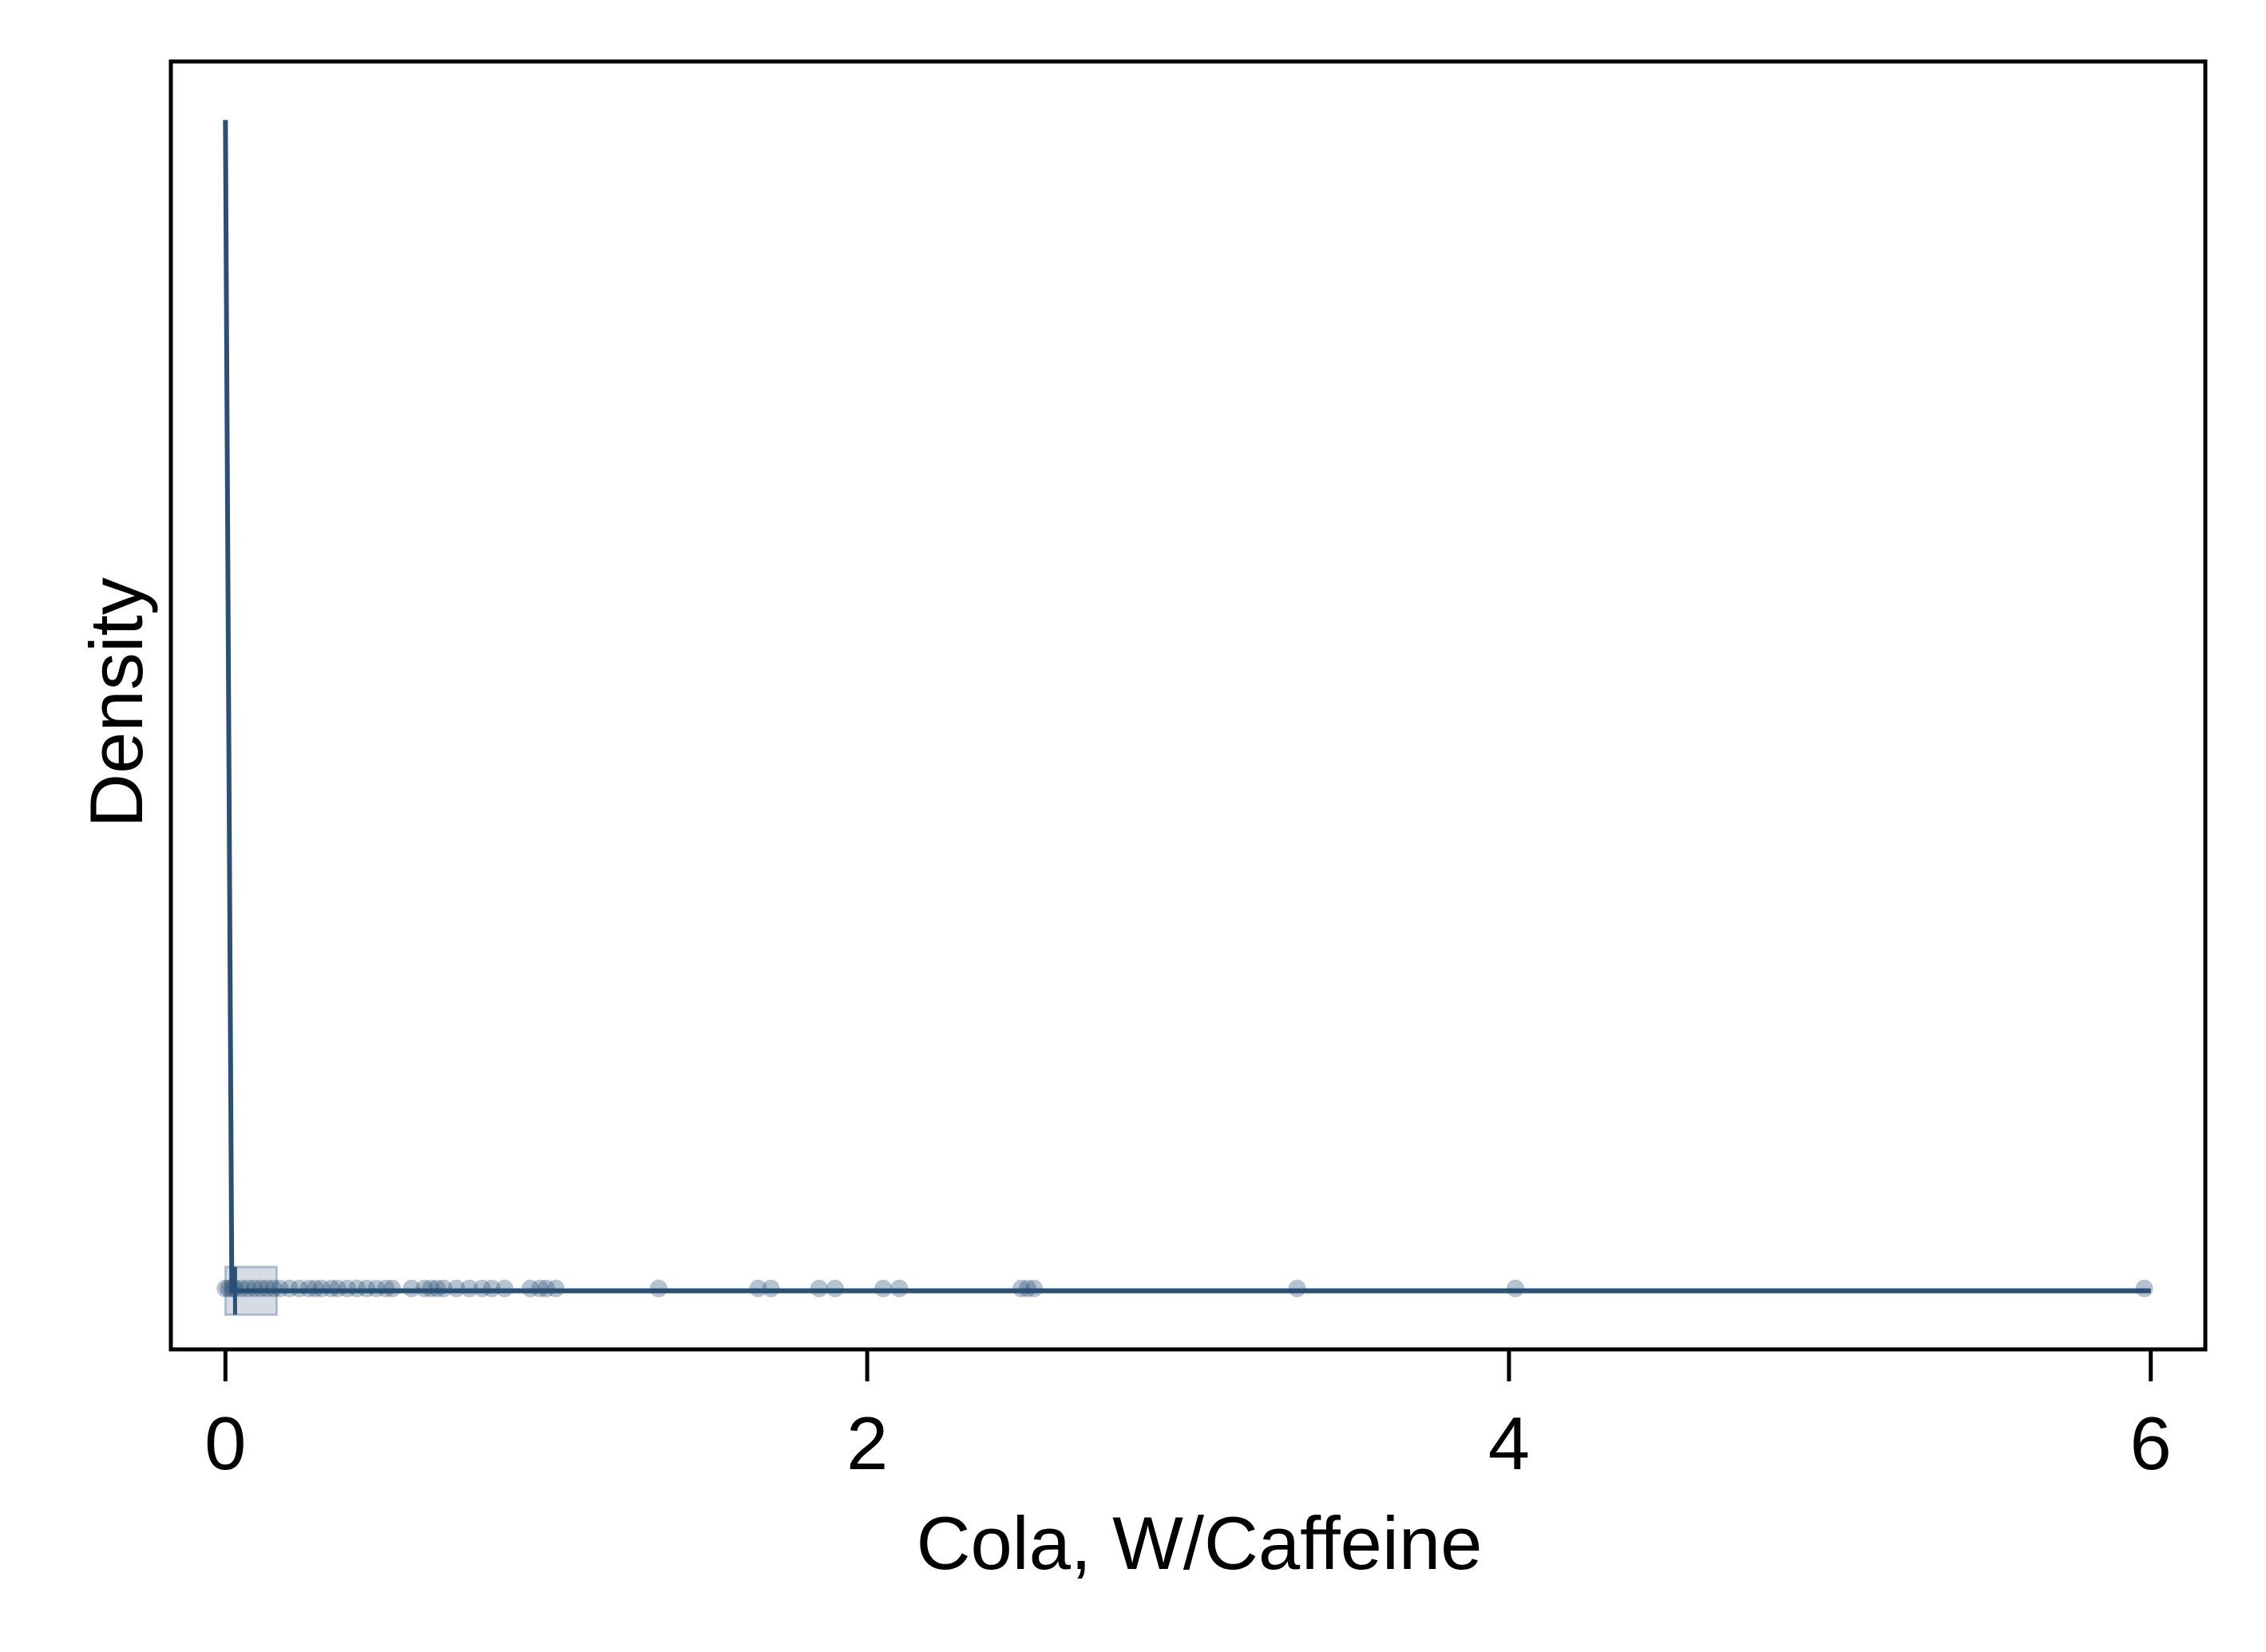 Image resolution: width=2266 pixels, height=1652 pixels. Describe the element at coordinates (867, 1443) in the screenshot. I see `x-tick-label: 2` at that location.